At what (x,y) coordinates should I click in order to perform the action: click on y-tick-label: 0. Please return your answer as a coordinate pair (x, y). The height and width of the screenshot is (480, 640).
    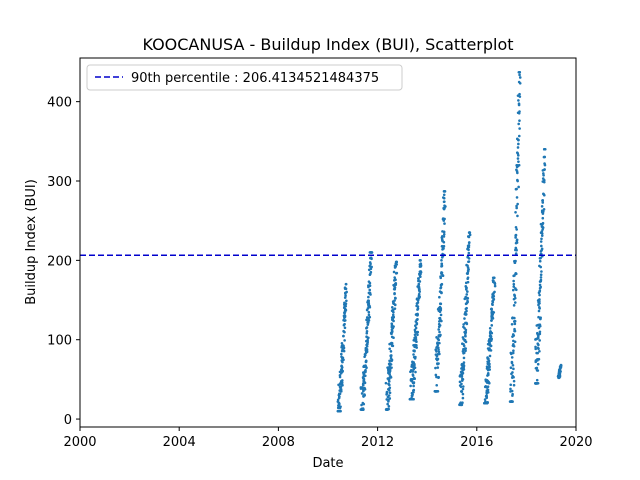
    Looking at the image, I should click on (68, 420).